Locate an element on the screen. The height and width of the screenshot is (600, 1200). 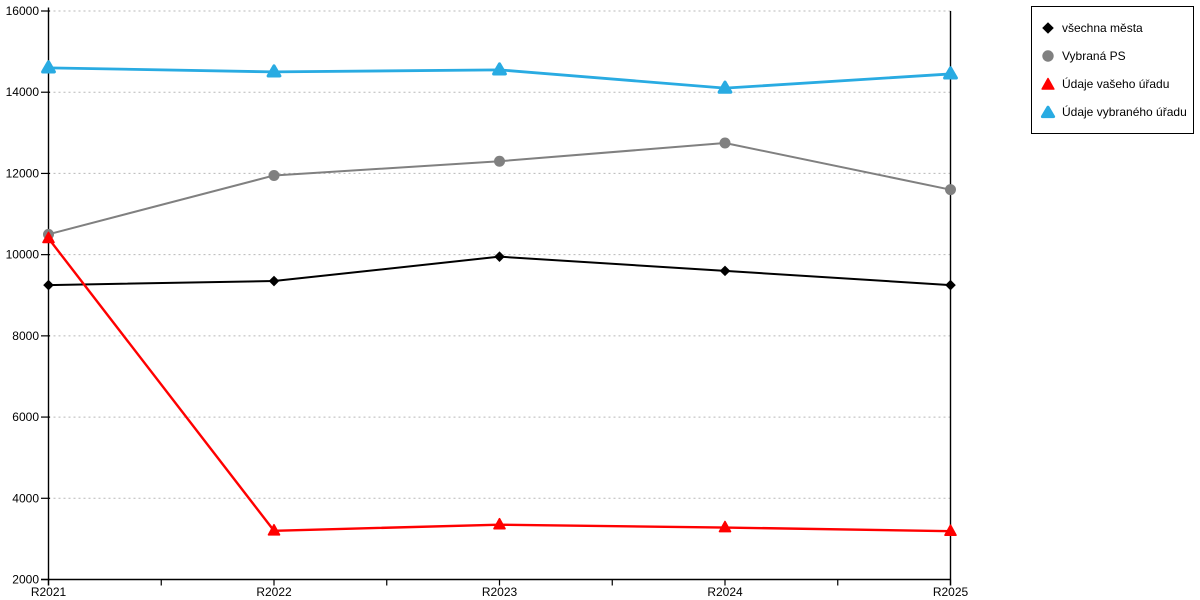
svg-text: R2025 is located at coordinates (951, 592).